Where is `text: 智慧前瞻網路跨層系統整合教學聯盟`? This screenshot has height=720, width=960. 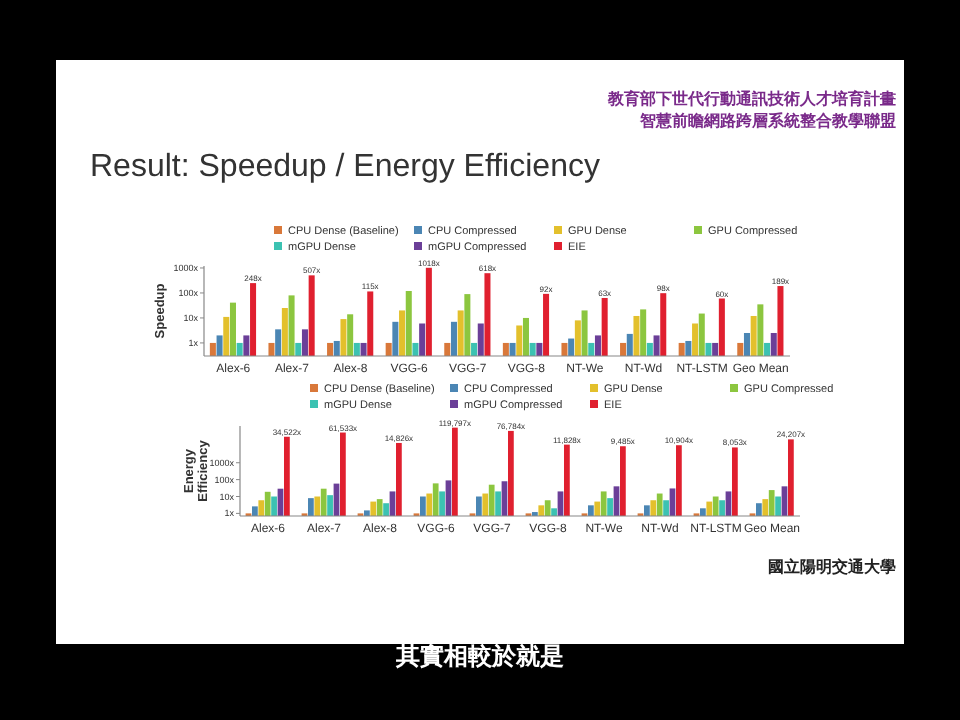
text: 智慧前瞻網路跨層系統整合教學聯盟 is located at coordinates (767, 121).